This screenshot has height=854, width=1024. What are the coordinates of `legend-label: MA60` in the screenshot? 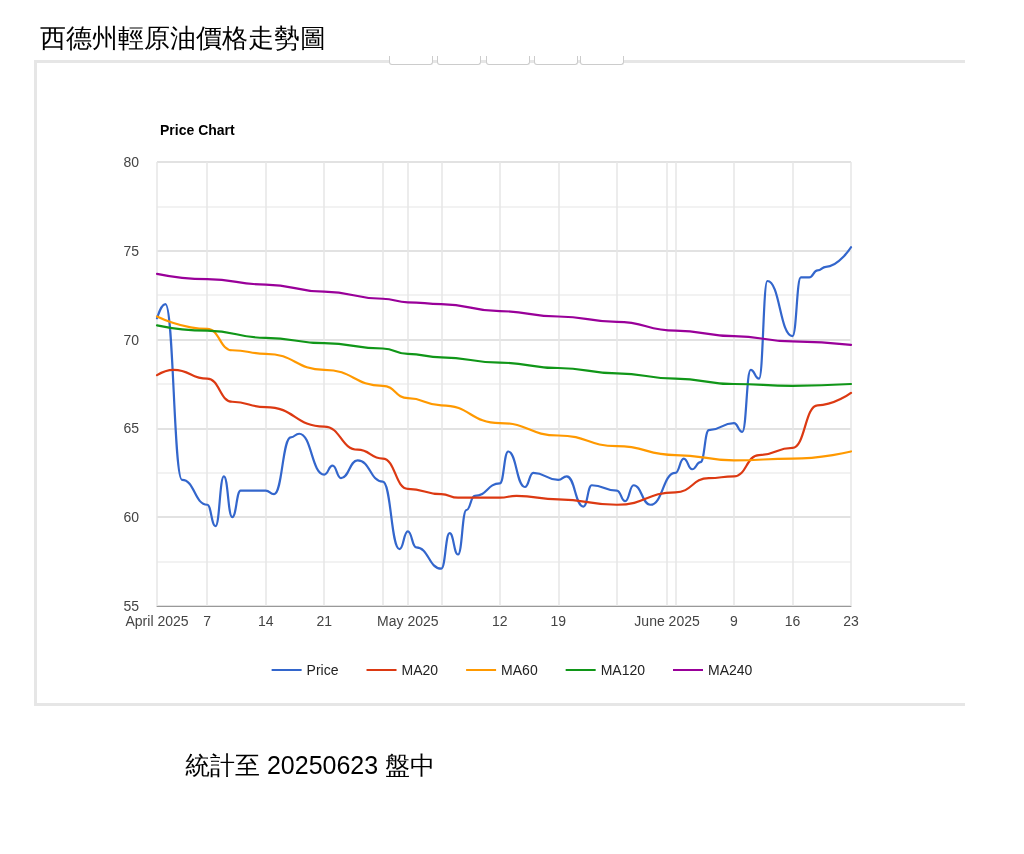 It's located at (519, 670).